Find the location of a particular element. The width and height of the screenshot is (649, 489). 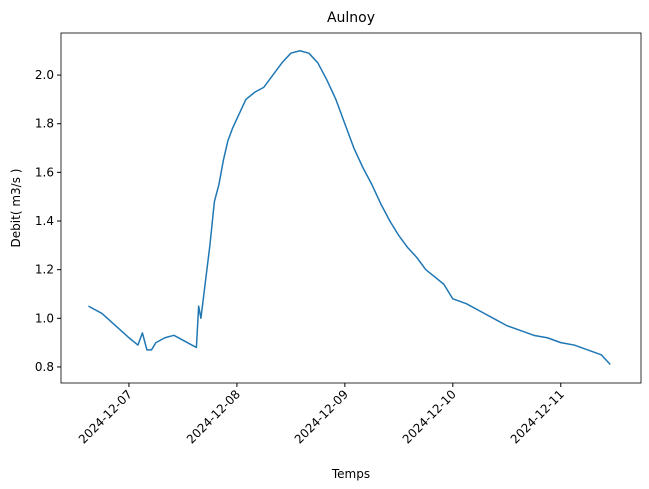

y-tick-label: 2.0 is located at coordinates (44, 75).